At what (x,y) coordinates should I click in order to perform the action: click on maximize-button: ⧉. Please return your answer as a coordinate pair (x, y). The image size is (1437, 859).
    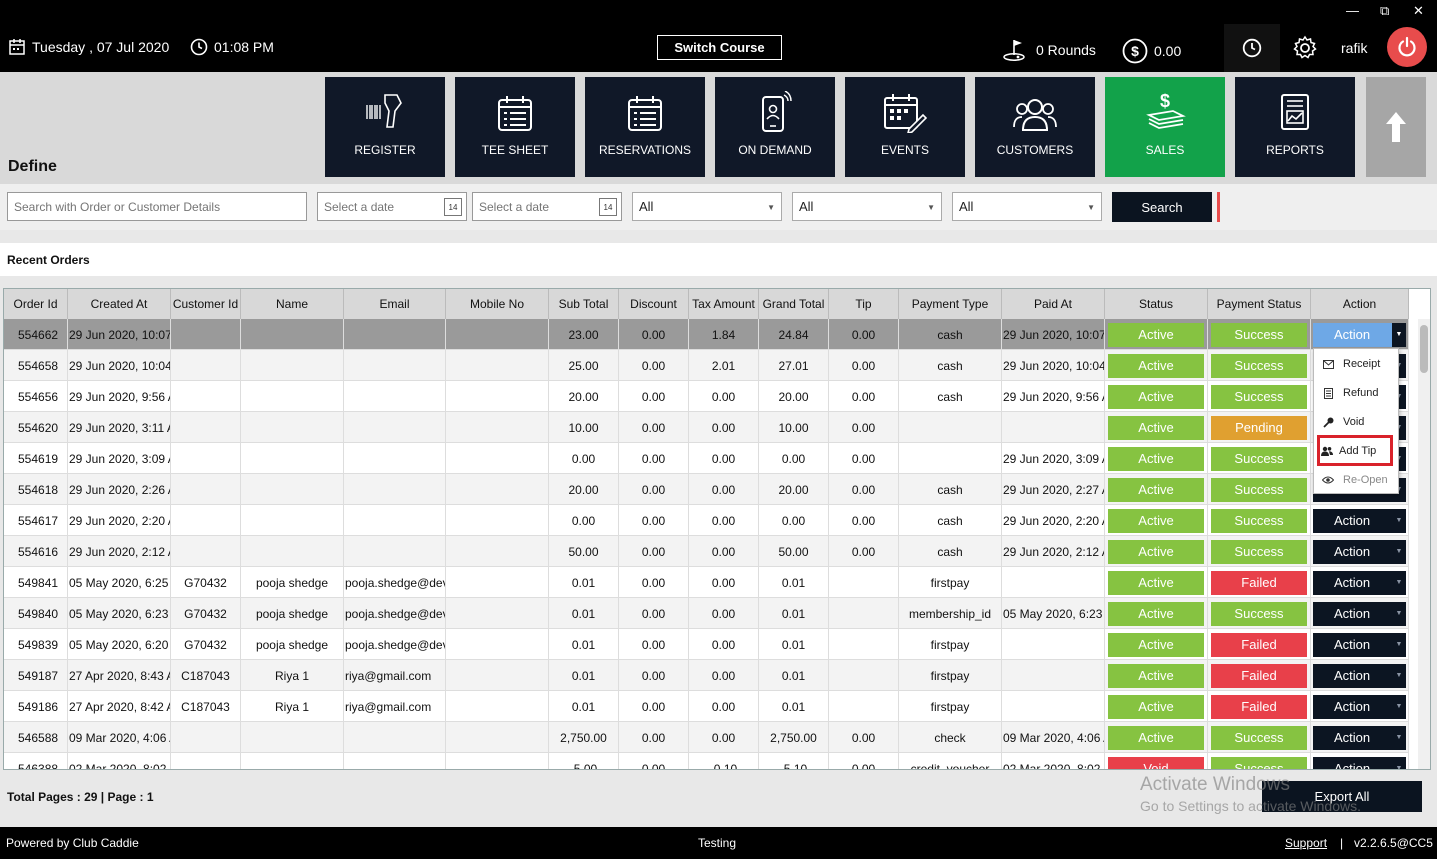
    Looking at the image, I should click on (1385, 10).